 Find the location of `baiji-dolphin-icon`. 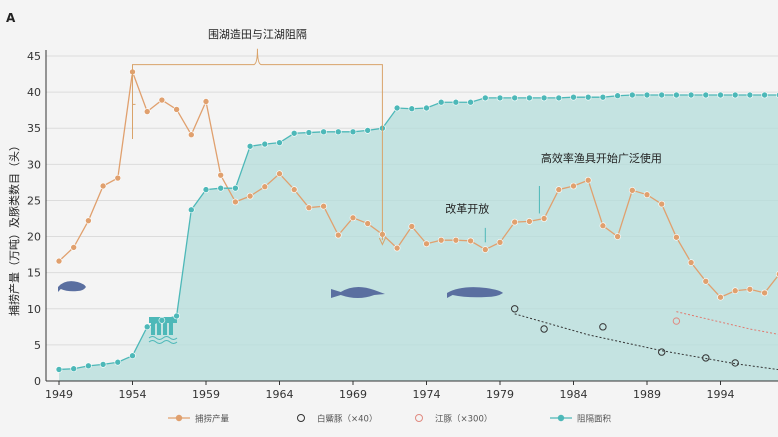

baiji-dolphin-icon is located at coordinates (358, 292).